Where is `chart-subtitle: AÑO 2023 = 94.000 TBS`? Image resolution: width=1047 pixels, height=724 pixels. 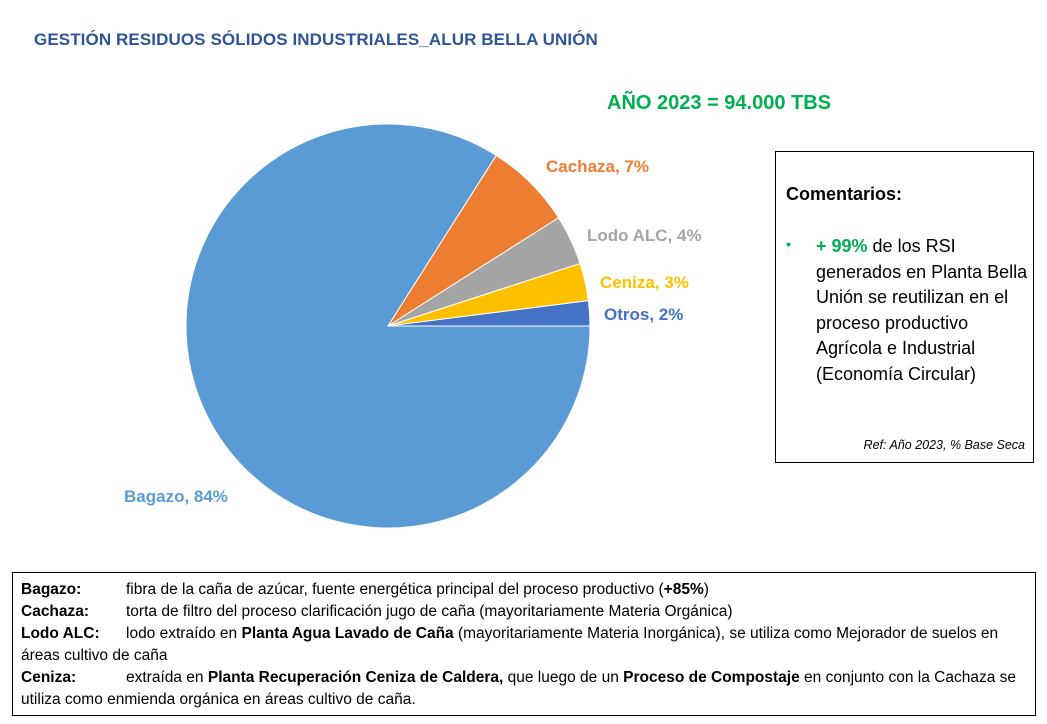
chart-subtitle: AÑO 2023 = 94.000 TBS is located at coordinates (719, 103).